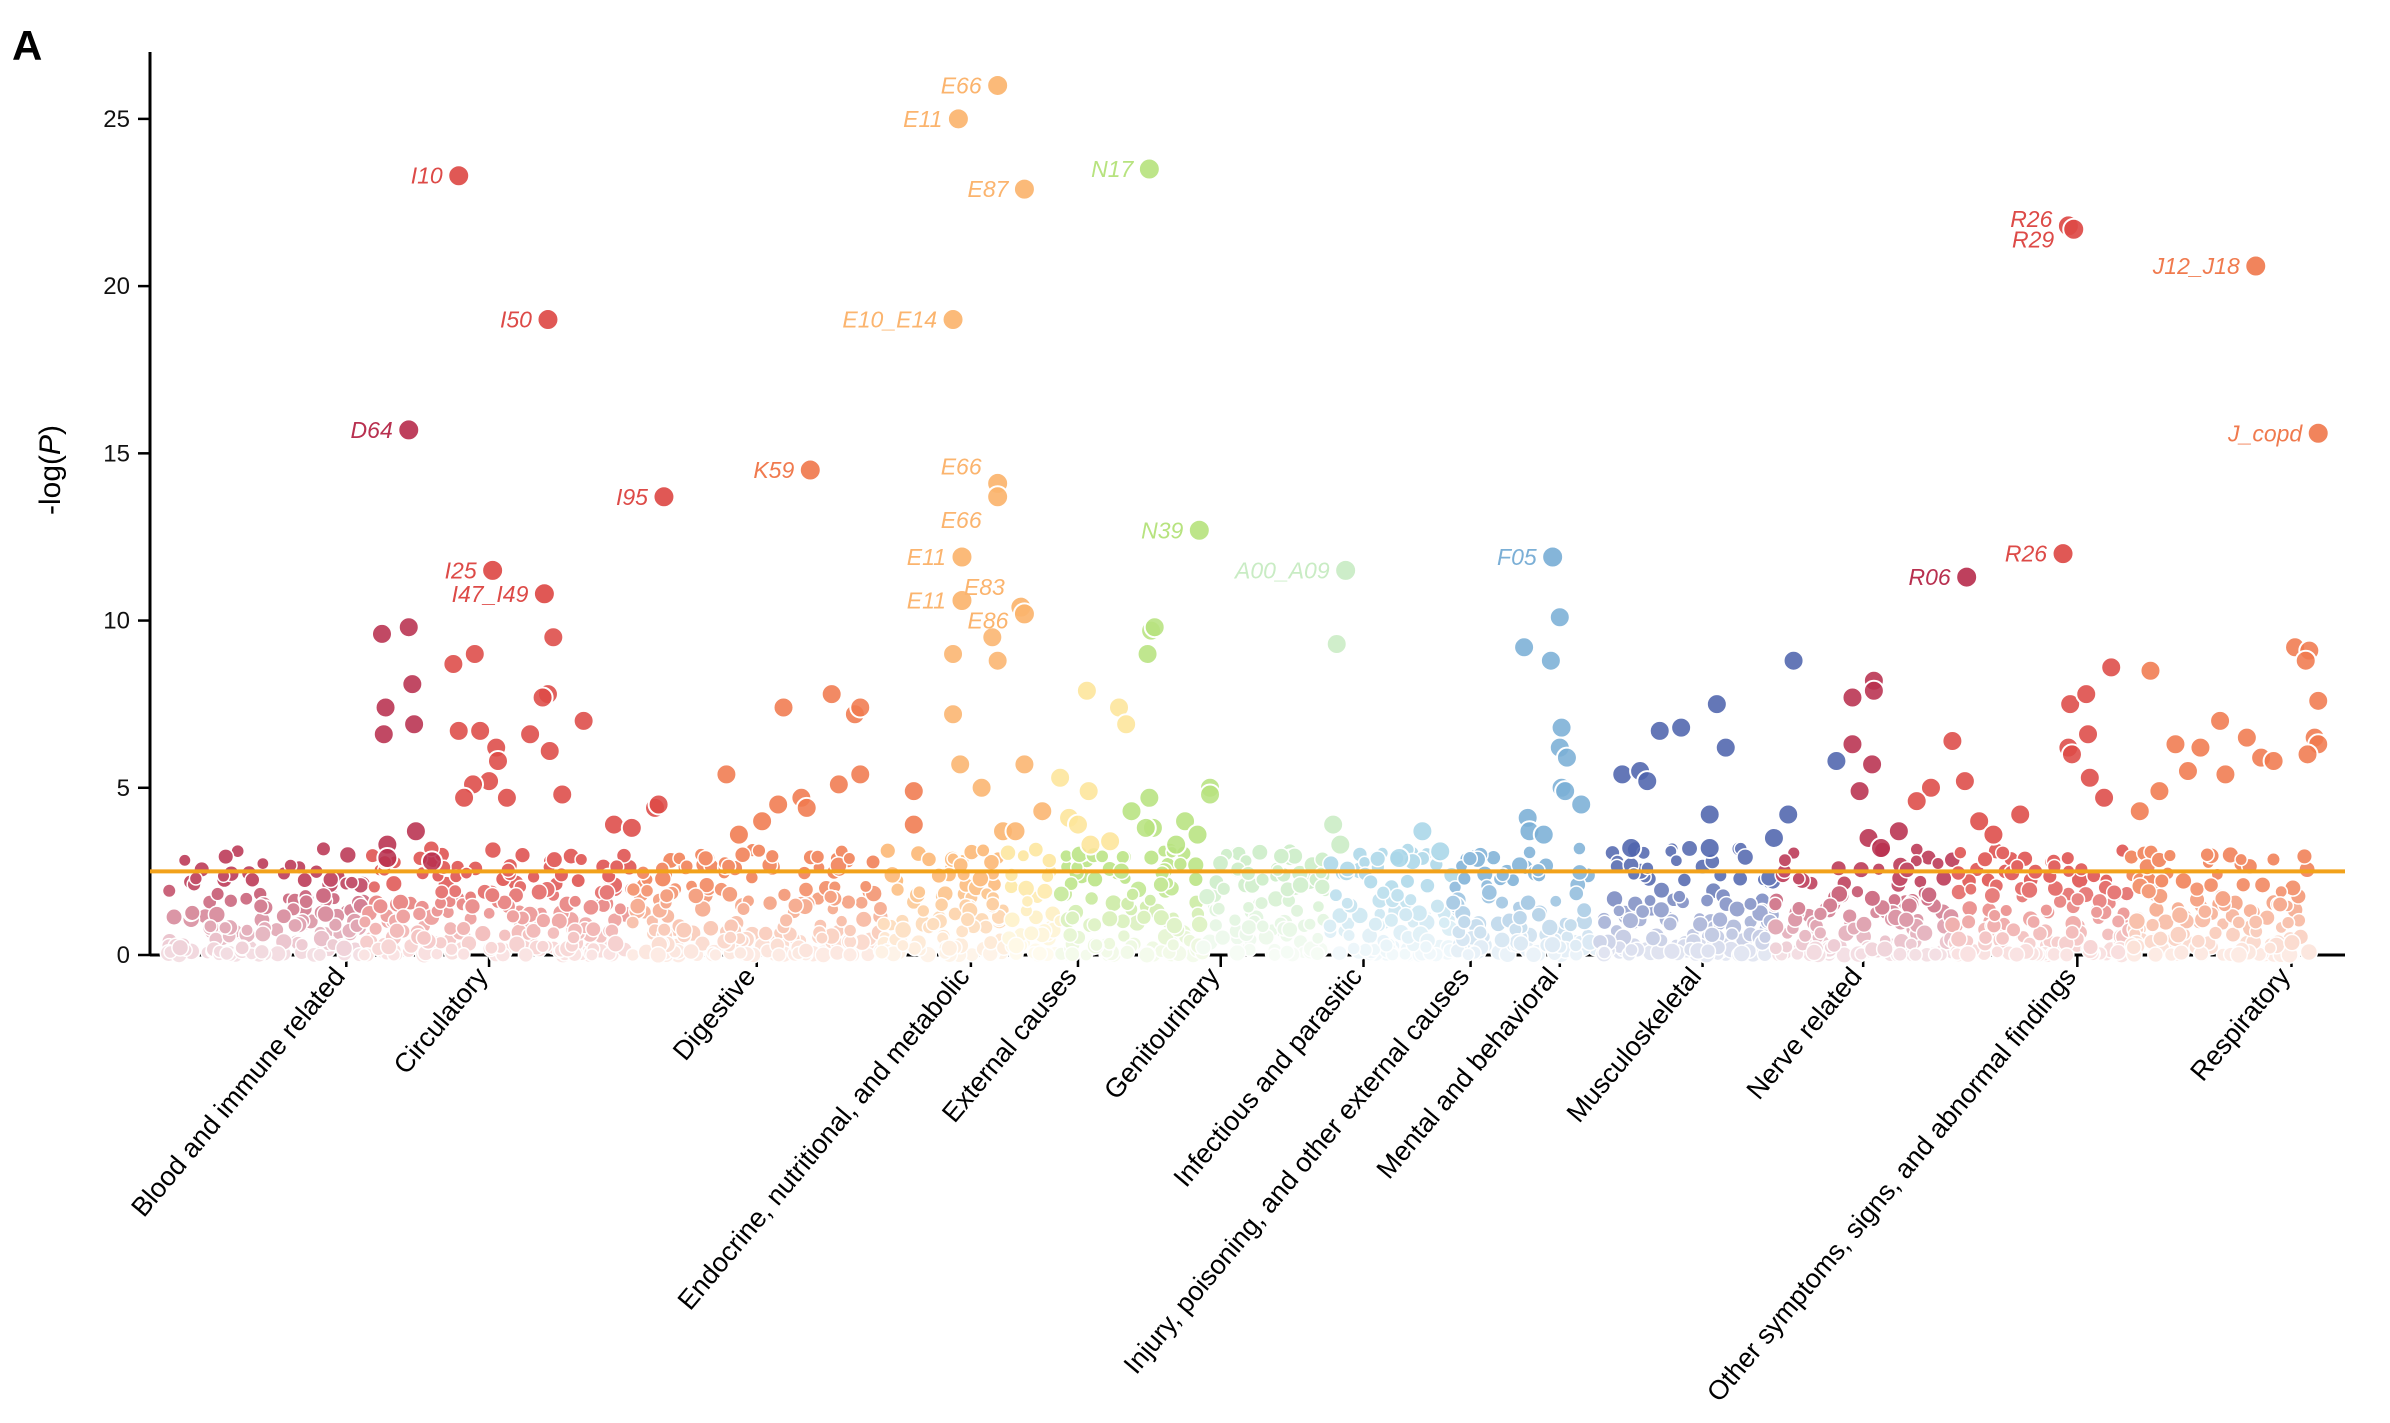 Image resolution: width=2390 pixels, height=1423 pixels. I want to click on point-annotation: K59, so click(773, 470).